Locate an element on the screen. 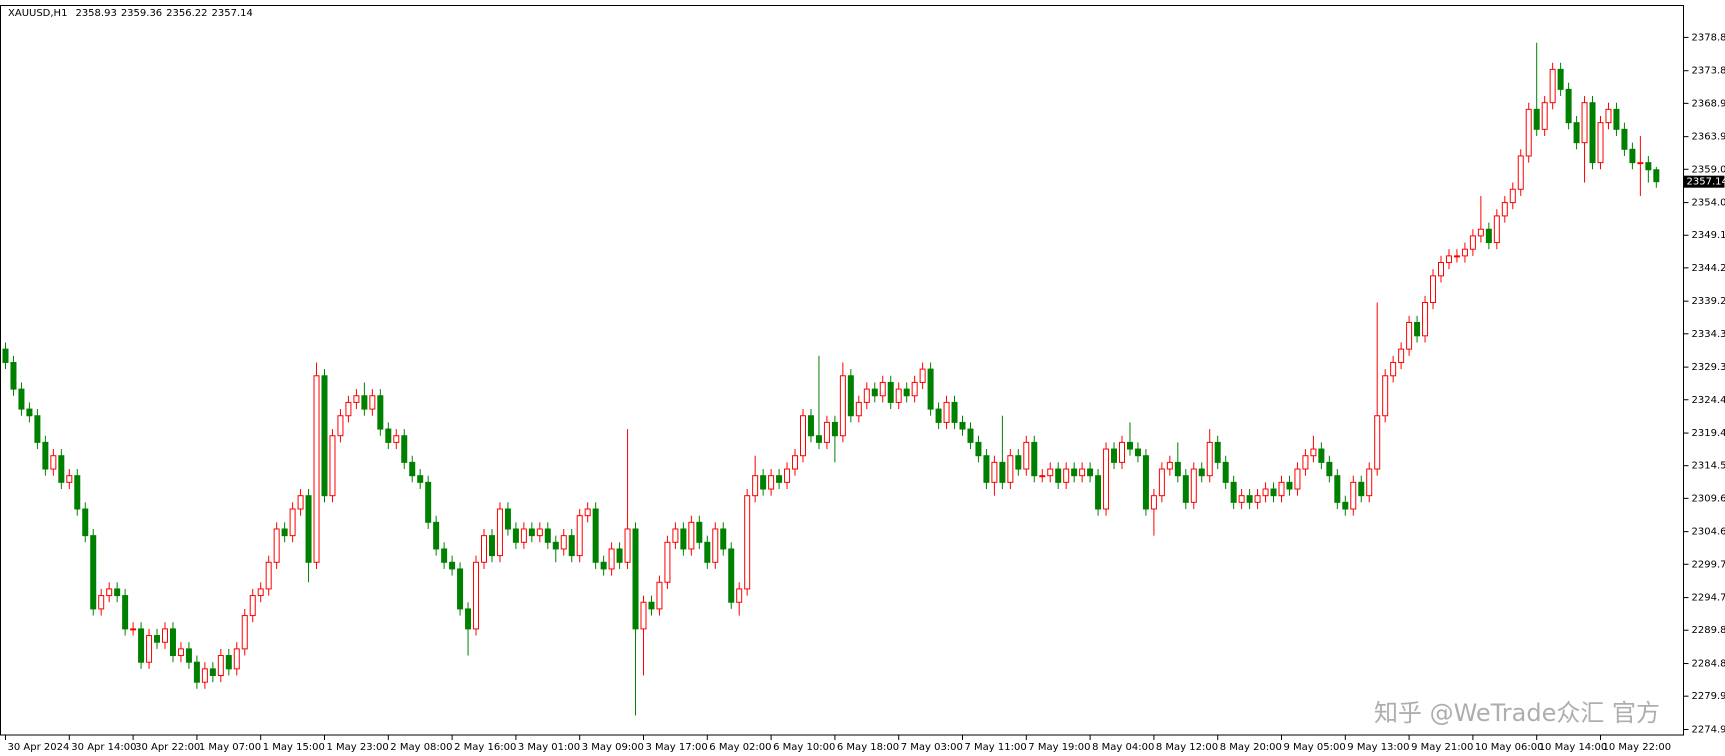  y-tick-label: 2363.90 is located at coordinates (1708, 137).